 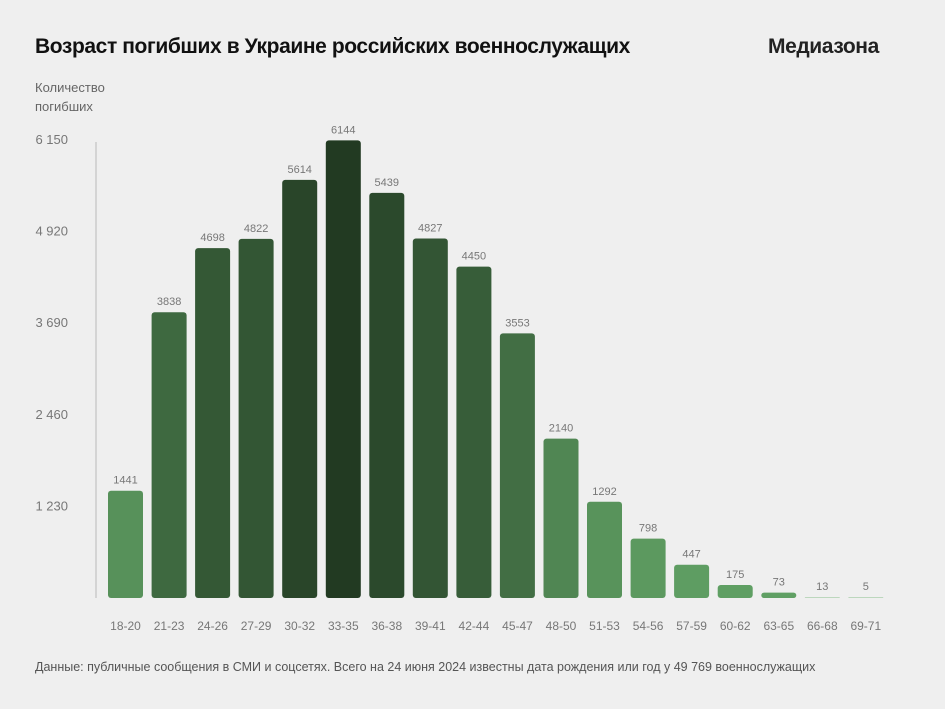 I want to click on x-tick-label: 45-47, so click(x=517, y=626).